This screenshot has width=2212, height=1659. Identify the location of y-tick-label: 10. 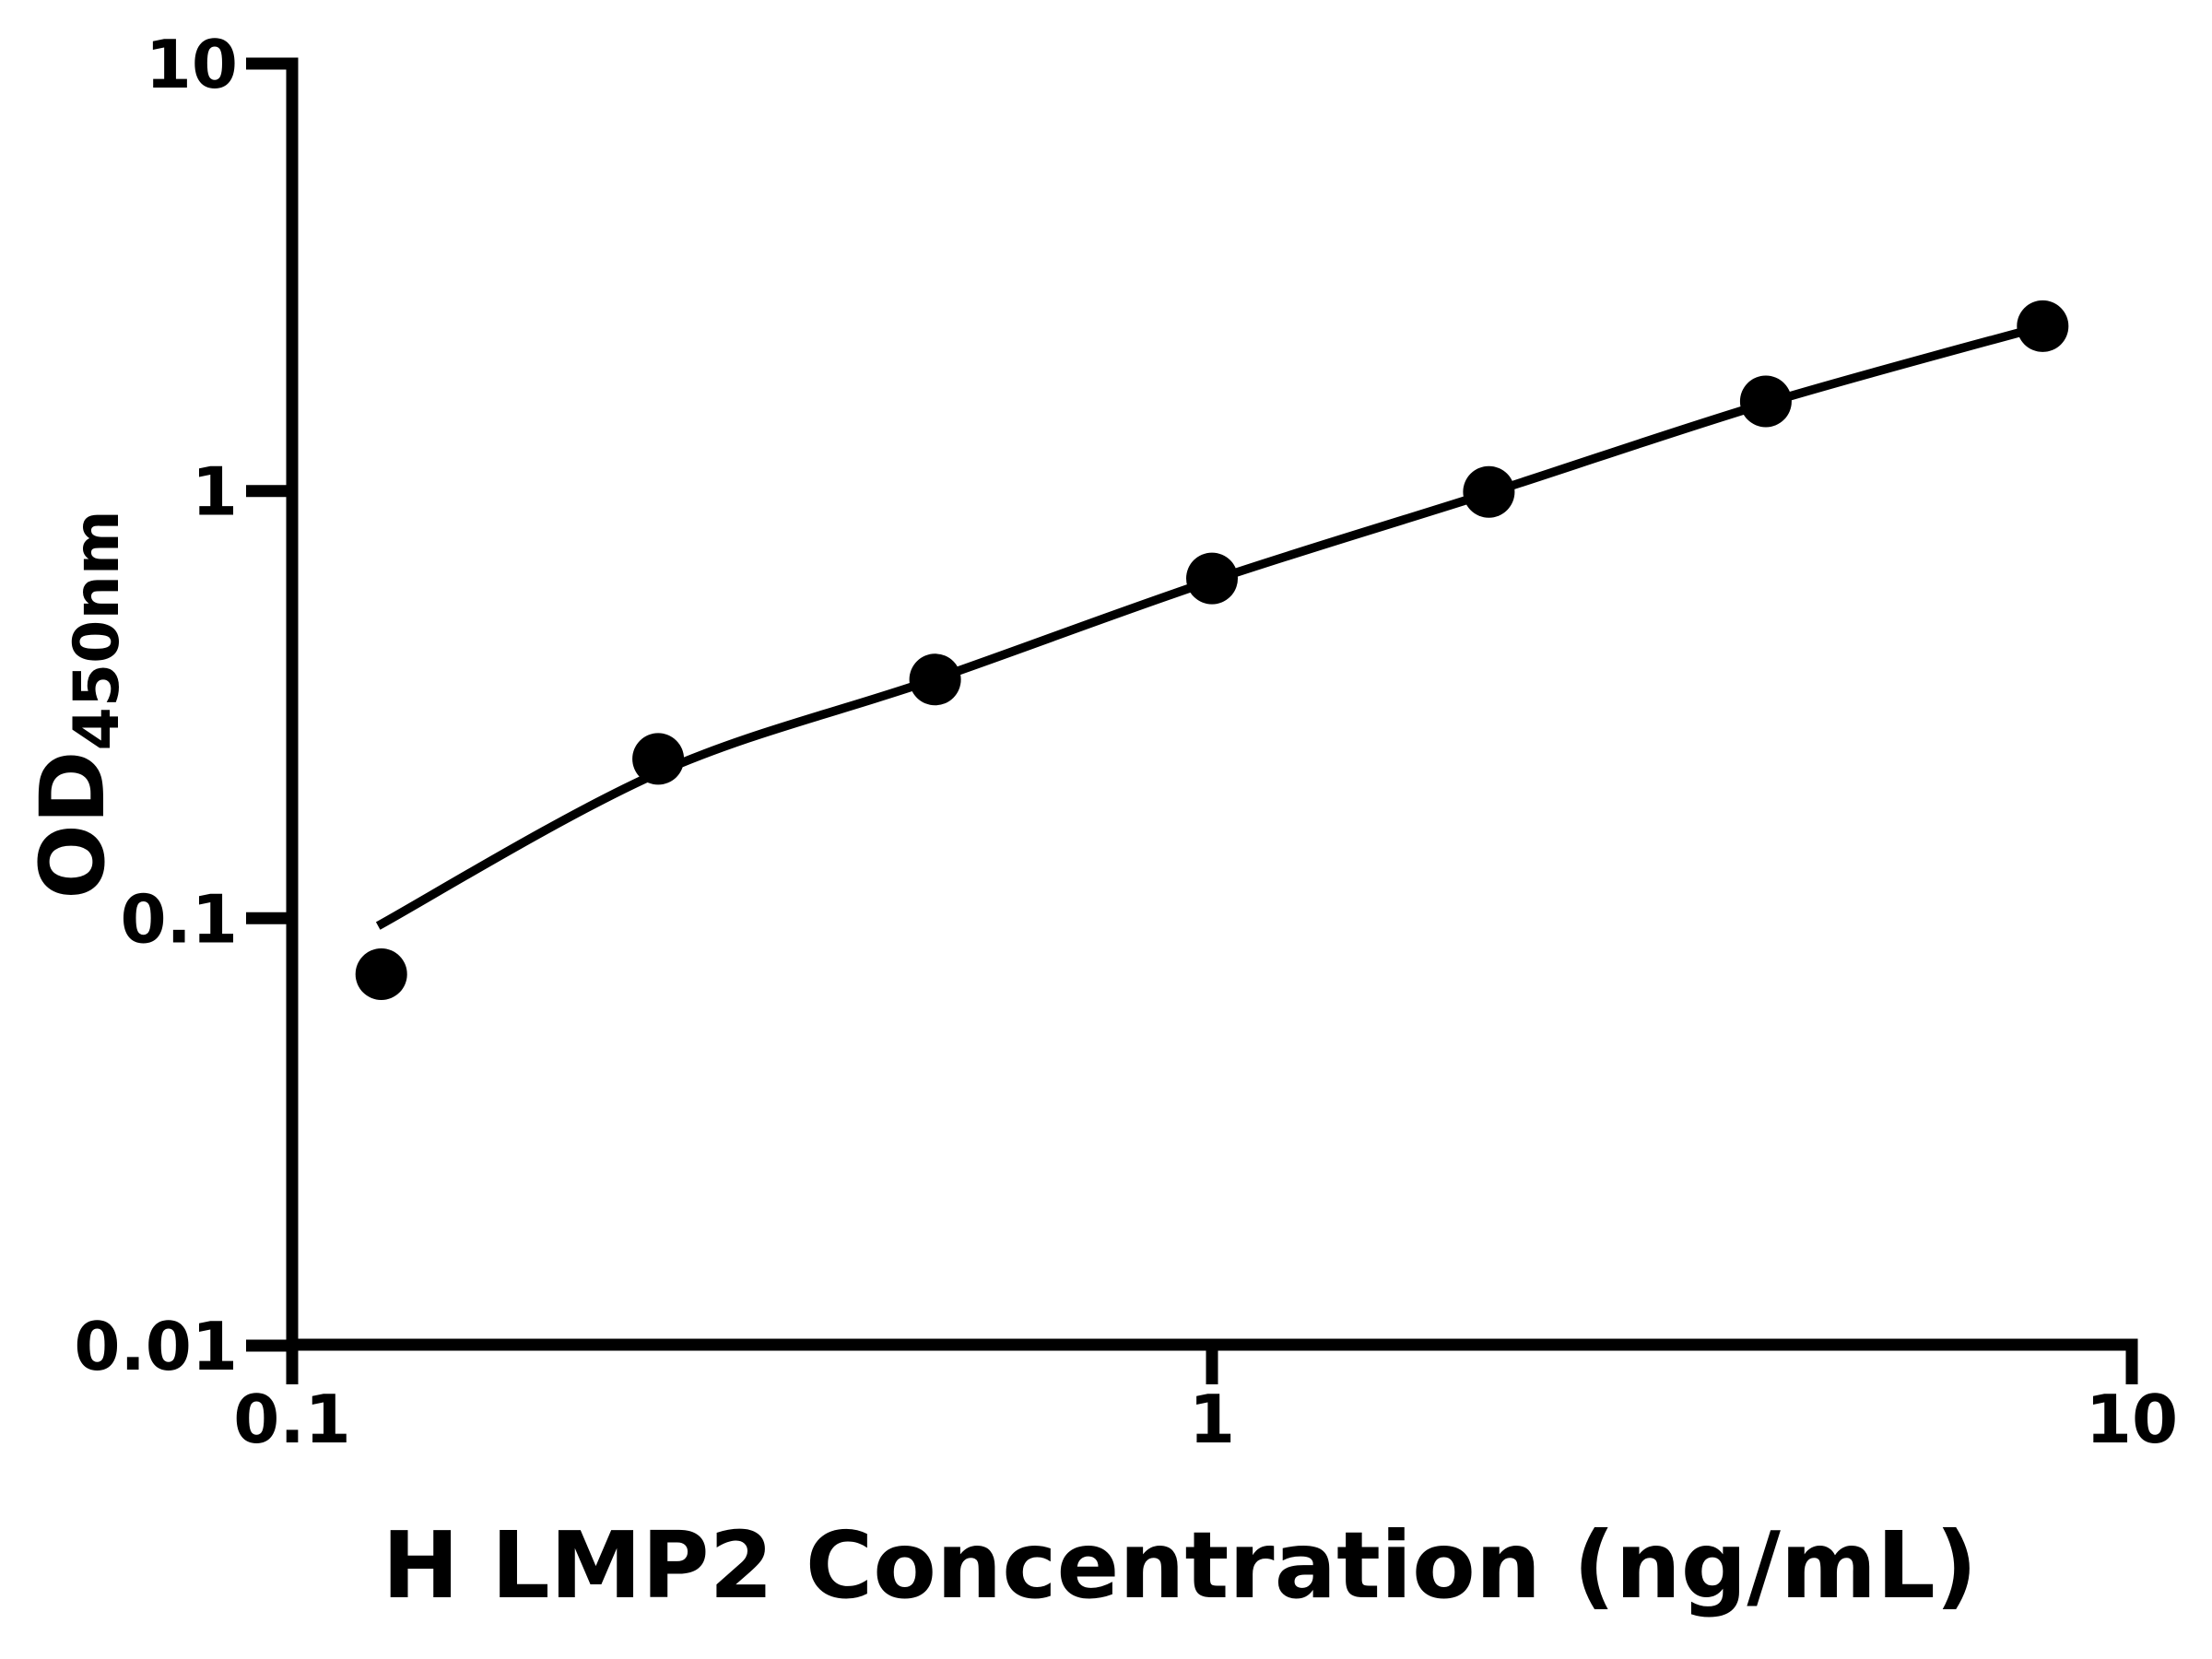
(192, 64).